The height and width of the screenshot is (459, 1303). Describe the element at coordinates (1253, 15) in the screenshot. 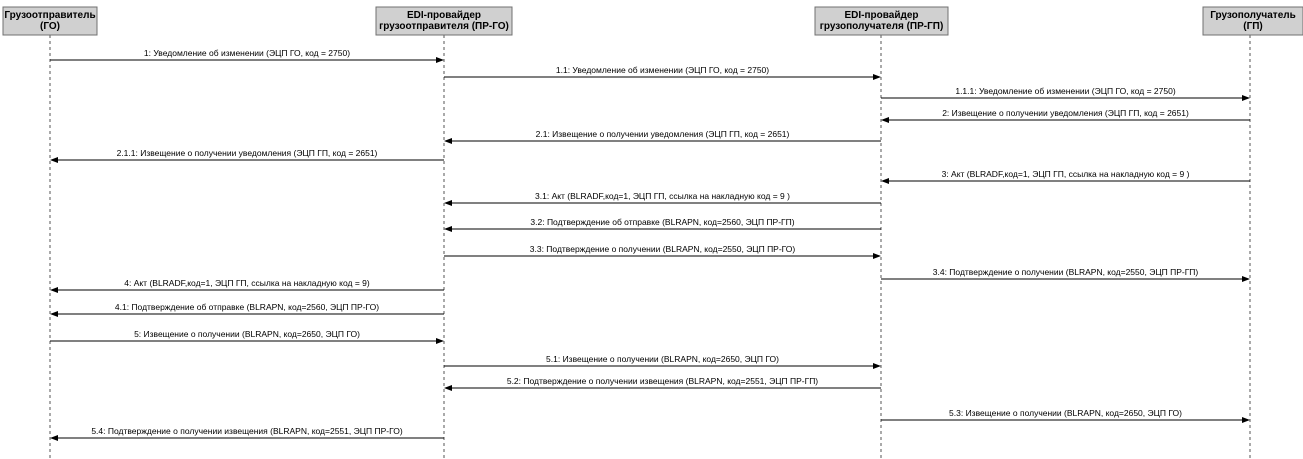

I see `actor-label: Грузополучатель` at that location.